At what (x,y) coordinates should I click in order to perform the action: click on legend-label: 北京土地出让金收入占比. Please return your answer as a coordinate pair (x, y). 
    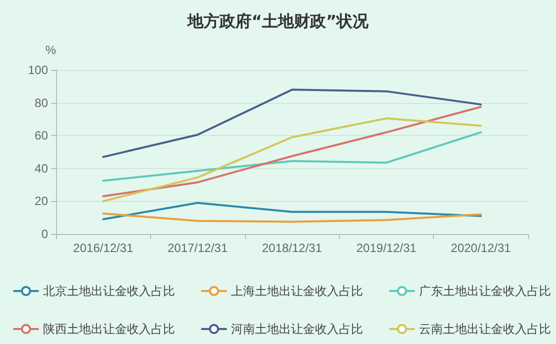
    Looking at the image, I should click on (109, 291).